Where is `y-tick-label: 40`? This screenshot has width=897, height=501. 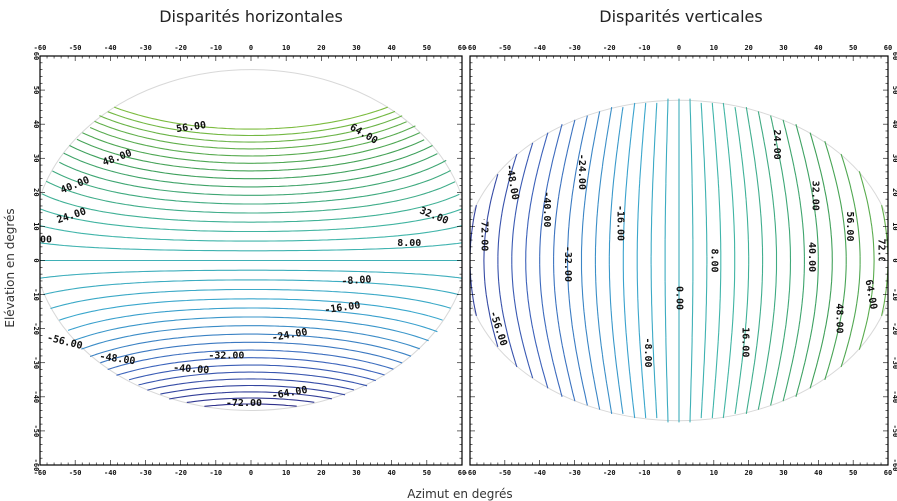 y-tick-label: 40 is located at coordinates (36, 124).